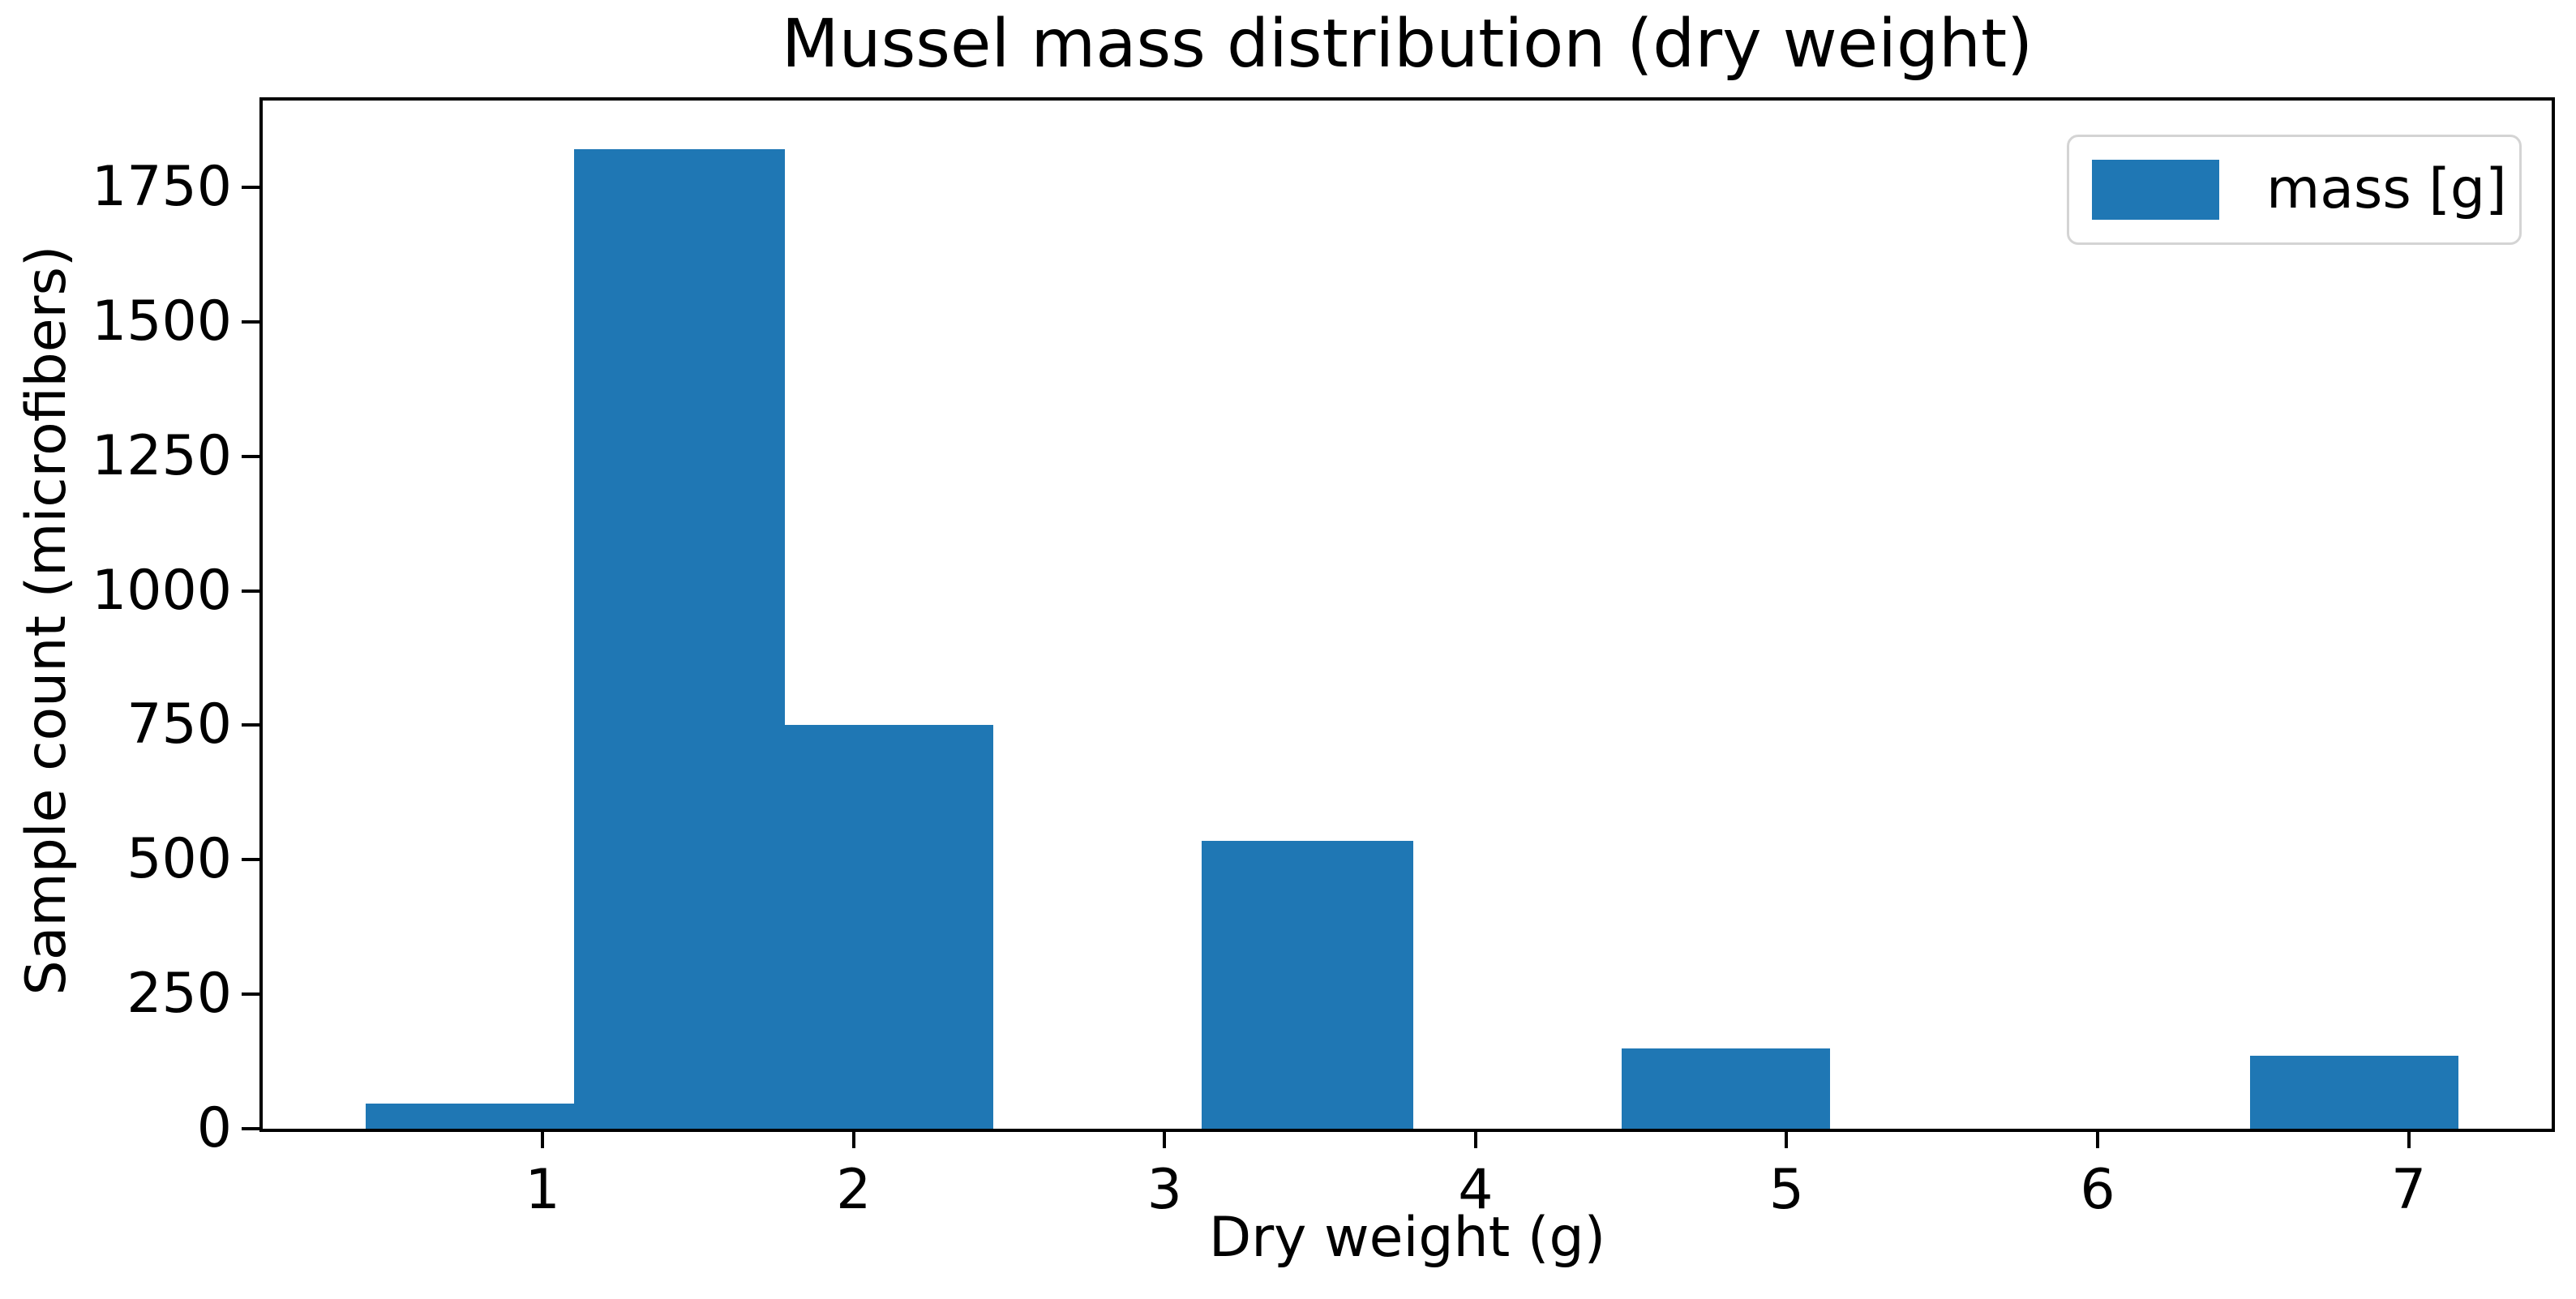 The image size is (2576, 1299). What do you see at coordinates (1164, 1190) in the screenshot?
I see `x-tick-label: 3` at bounding box center [1164, 1190].